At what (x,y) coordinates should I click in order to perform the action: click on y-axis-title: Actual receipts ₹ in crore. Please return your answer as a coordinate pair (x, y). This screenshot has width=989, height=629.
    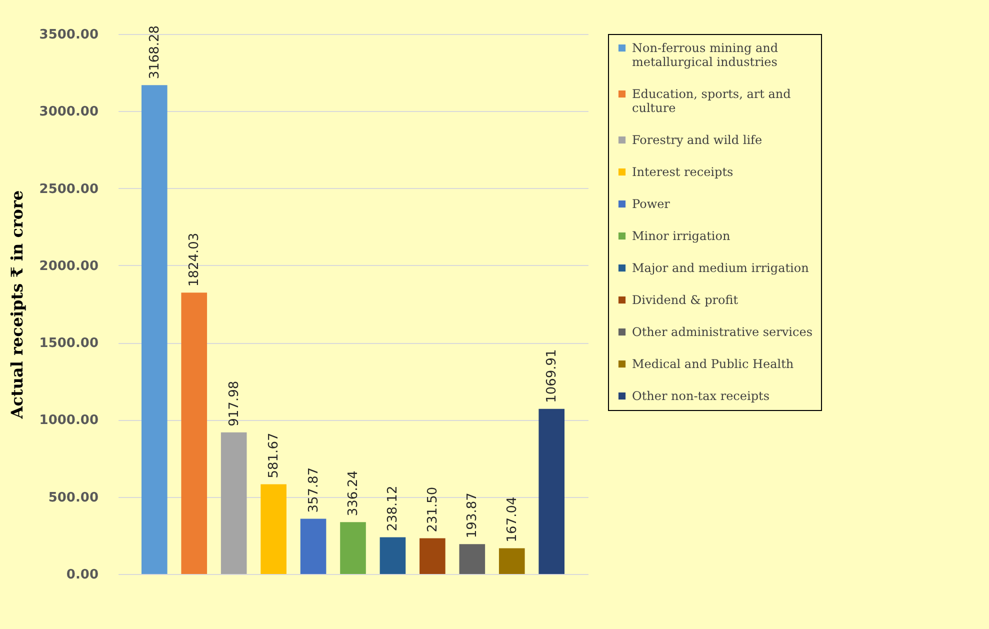
    Looking at the image, I should click on (16, 305).